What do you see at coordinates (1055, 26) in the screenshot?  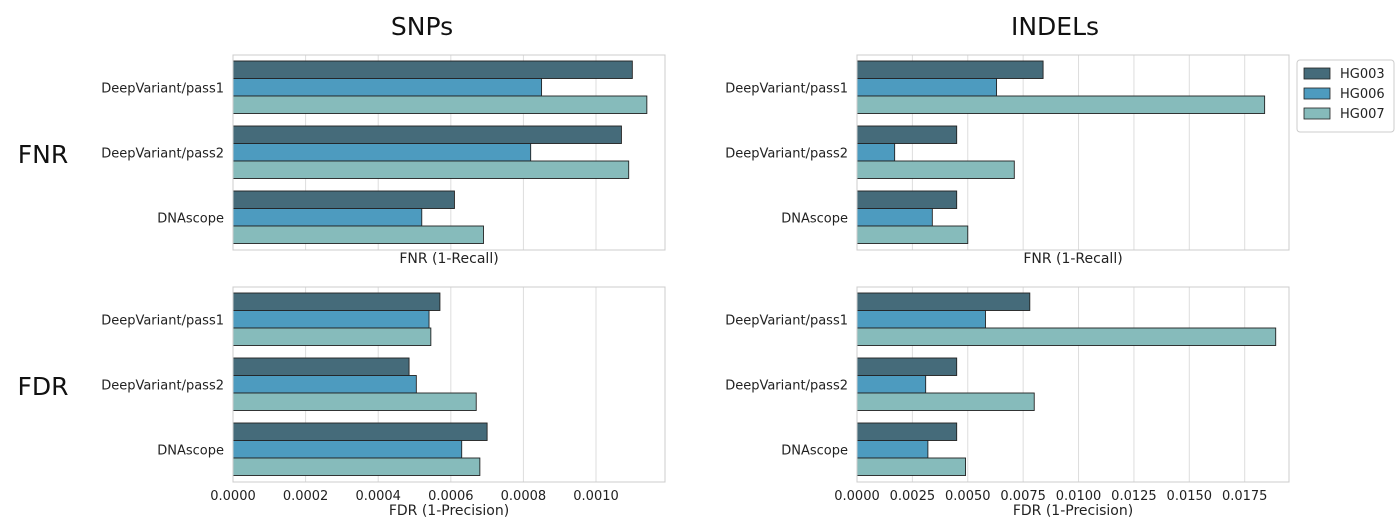 I see `column-title-indels: INDELs` at bounding box center [1055, 26].